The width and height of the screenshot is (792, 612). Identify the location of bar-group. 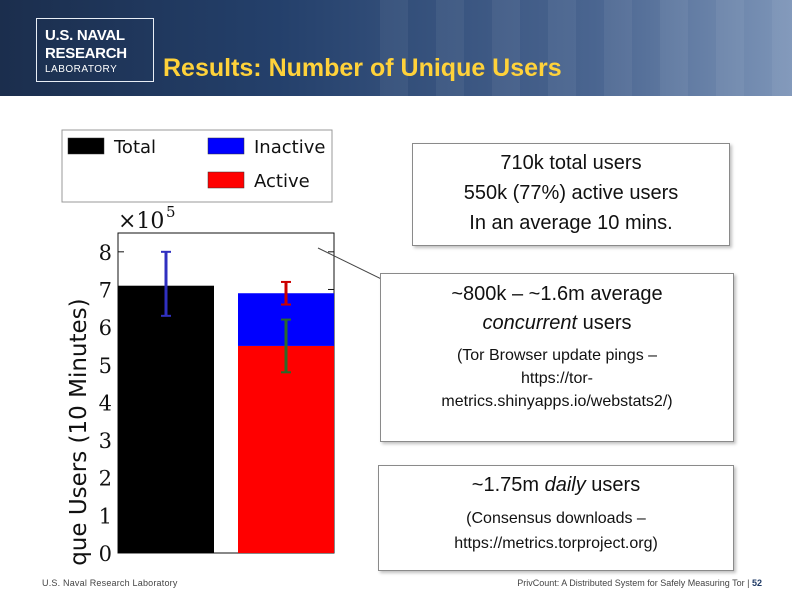
(226, 401).